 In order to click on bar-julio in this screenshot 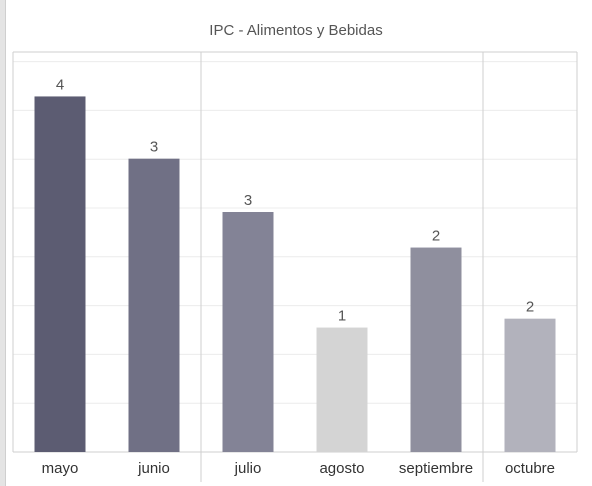, I will do `click(248, 332)`.